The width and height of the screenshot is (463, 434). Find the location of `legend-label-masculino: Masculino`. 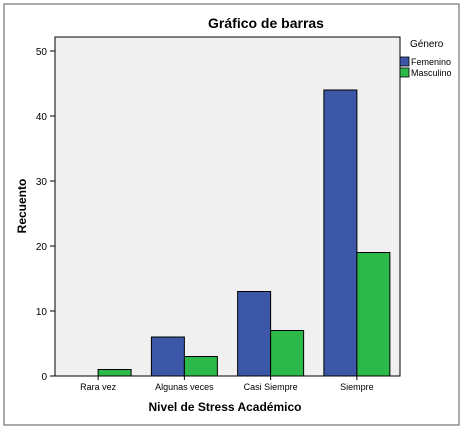

legend-label-masculino: Masculino is located at coordinates (431, 73).